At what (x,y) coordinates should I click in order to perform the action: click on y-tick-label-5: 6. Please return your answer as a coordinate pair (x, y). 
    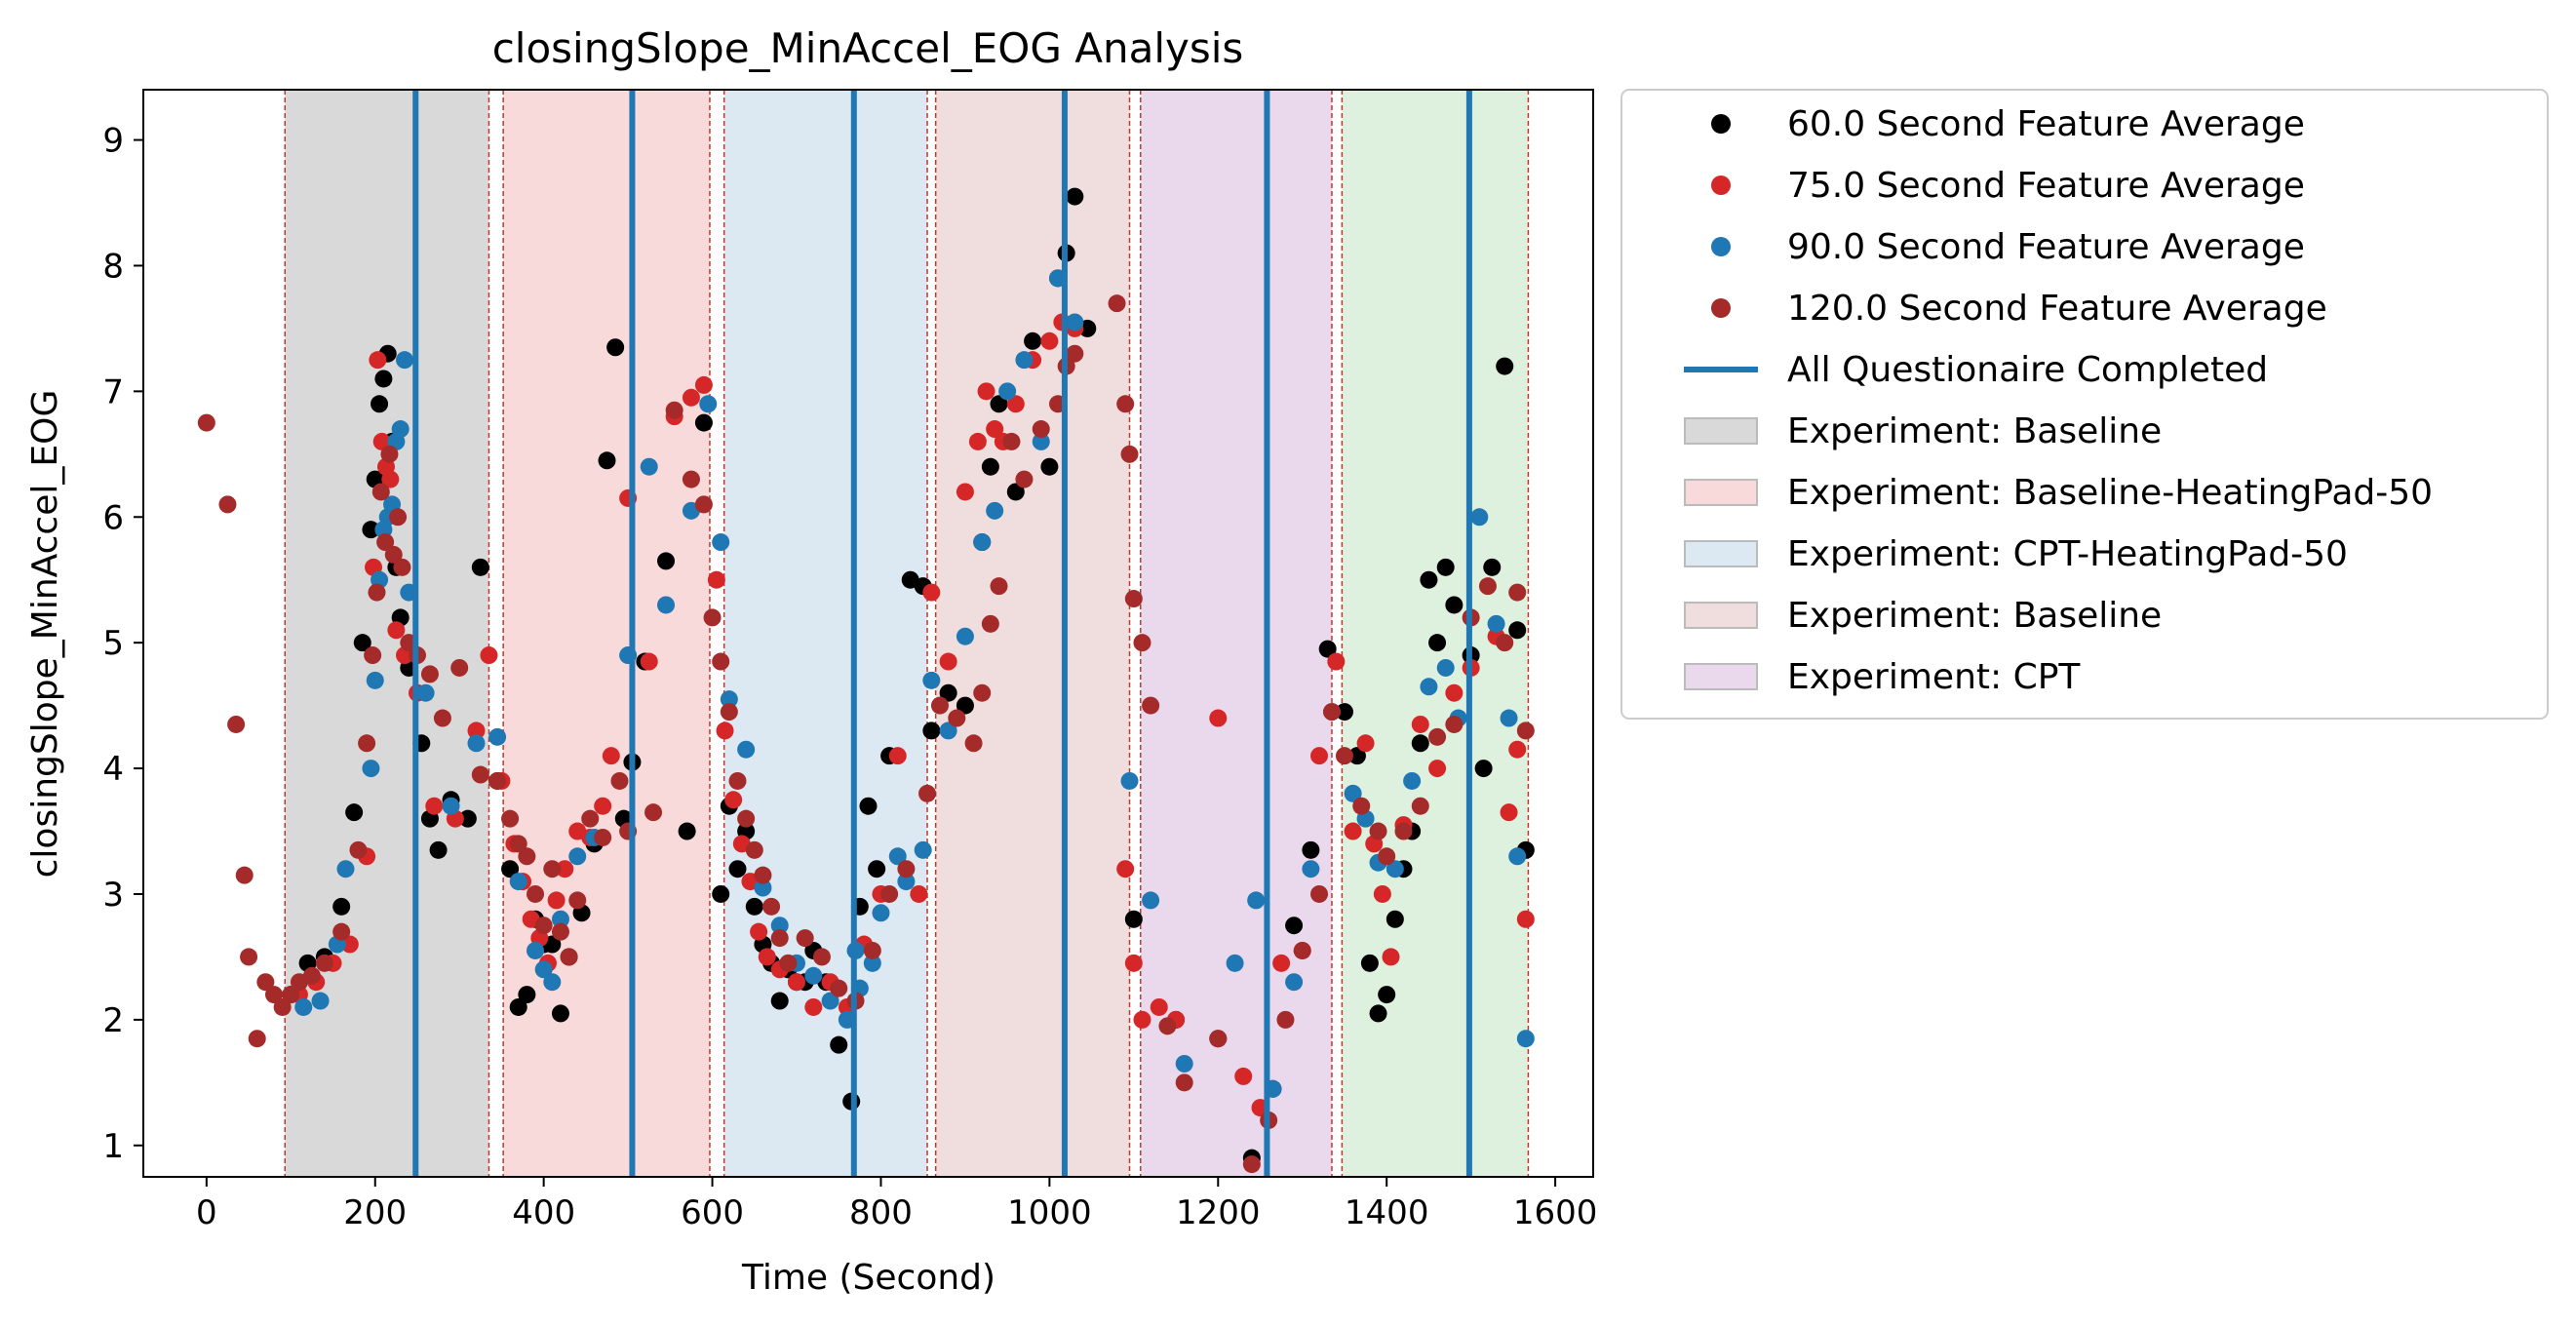
    Looking at the image, I should click on (113, 517).